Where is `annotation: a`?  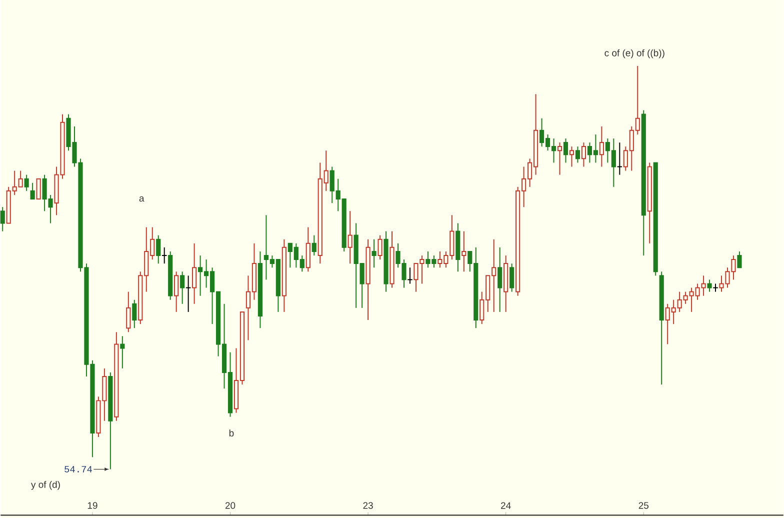
annotation: a is located at coordinates (141, 199).